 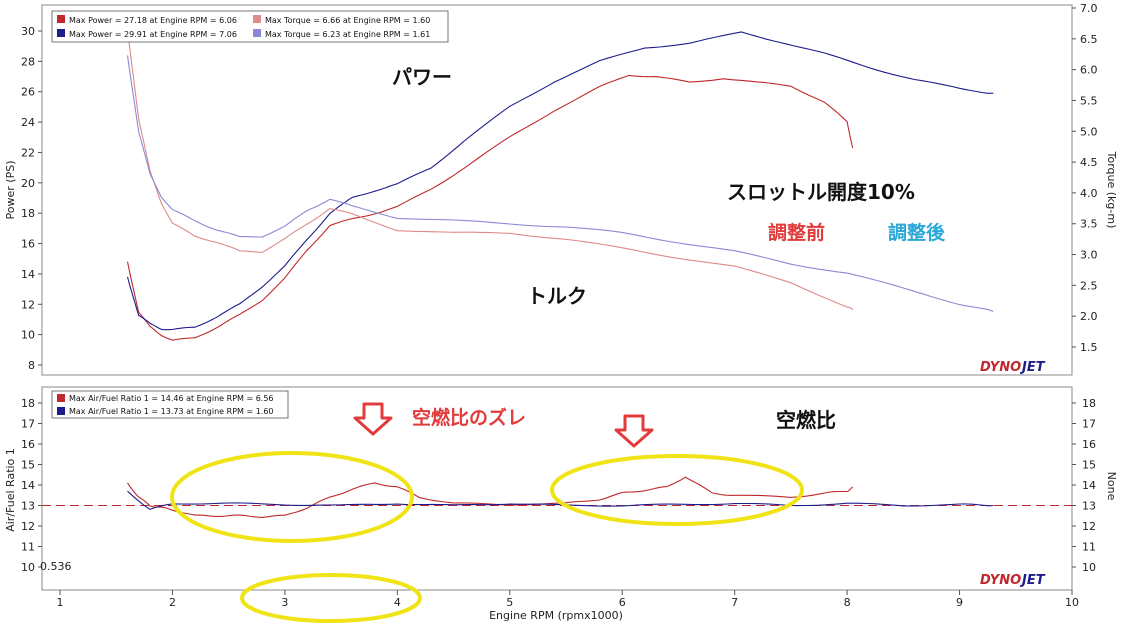 I want to click on afr-before-line, so click(x=490, y=497).